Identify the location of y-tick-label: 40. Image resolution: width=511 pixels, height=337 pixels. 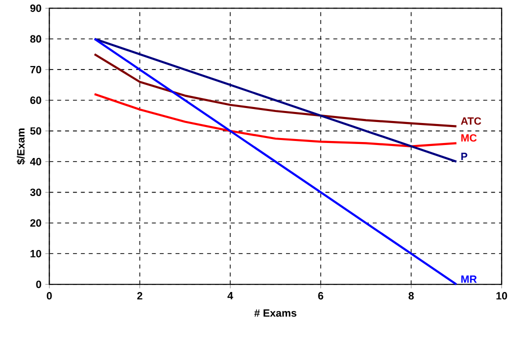
(36, 162).